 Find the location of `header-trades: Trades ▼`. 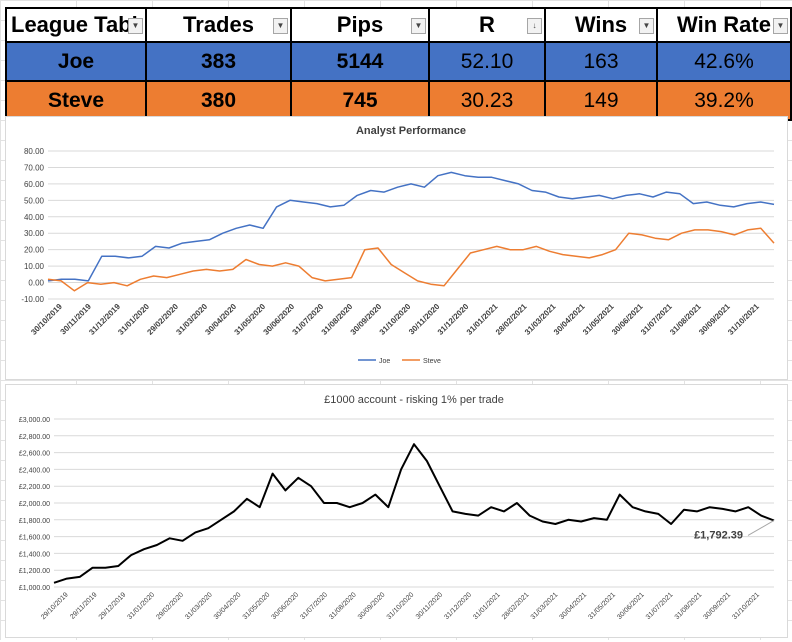

header-trades: Trades ▼ is located at coordinates (218, 25).